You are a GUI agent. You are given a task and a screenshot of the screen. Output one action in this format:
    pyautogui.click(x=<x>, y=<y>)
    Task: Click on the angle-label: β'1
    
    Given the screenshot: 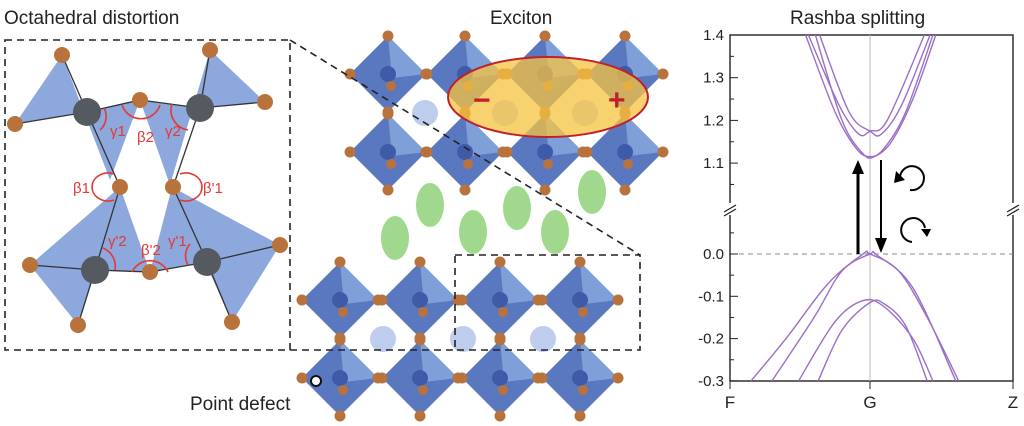 What is the action you would take?
    pyautogui.click(x=213, y=188)
    